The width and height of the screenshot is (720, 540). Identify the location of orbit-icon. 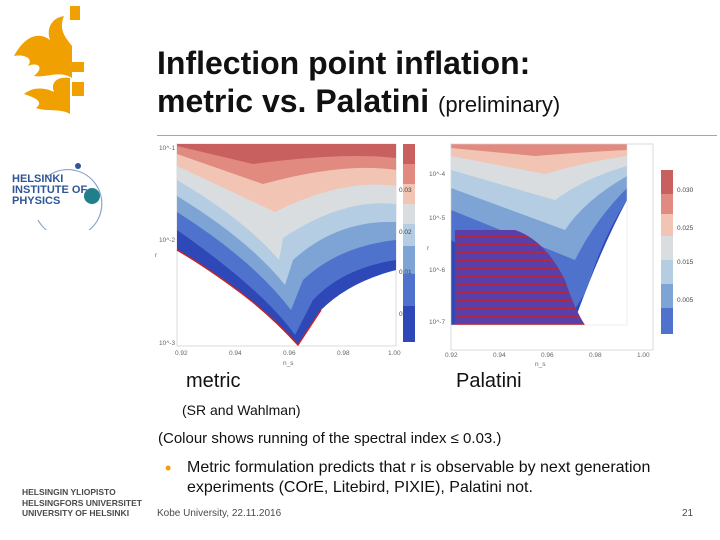
(70, 196).